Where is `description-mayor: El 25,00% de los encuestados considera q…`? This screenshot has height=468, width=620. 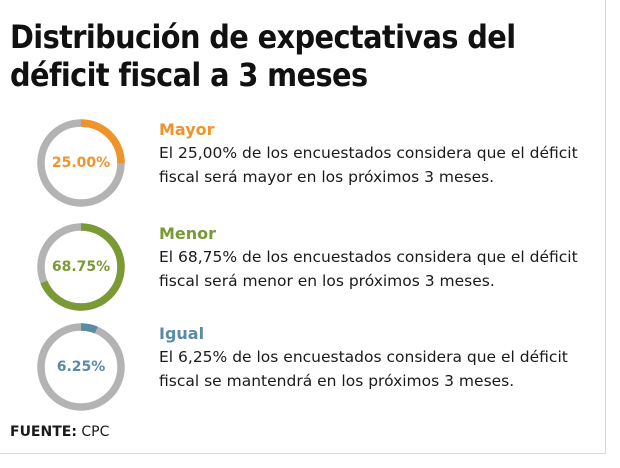 description-mayor: El 25,00% de los encuestados considera q… is located at coordinates (379, 165).